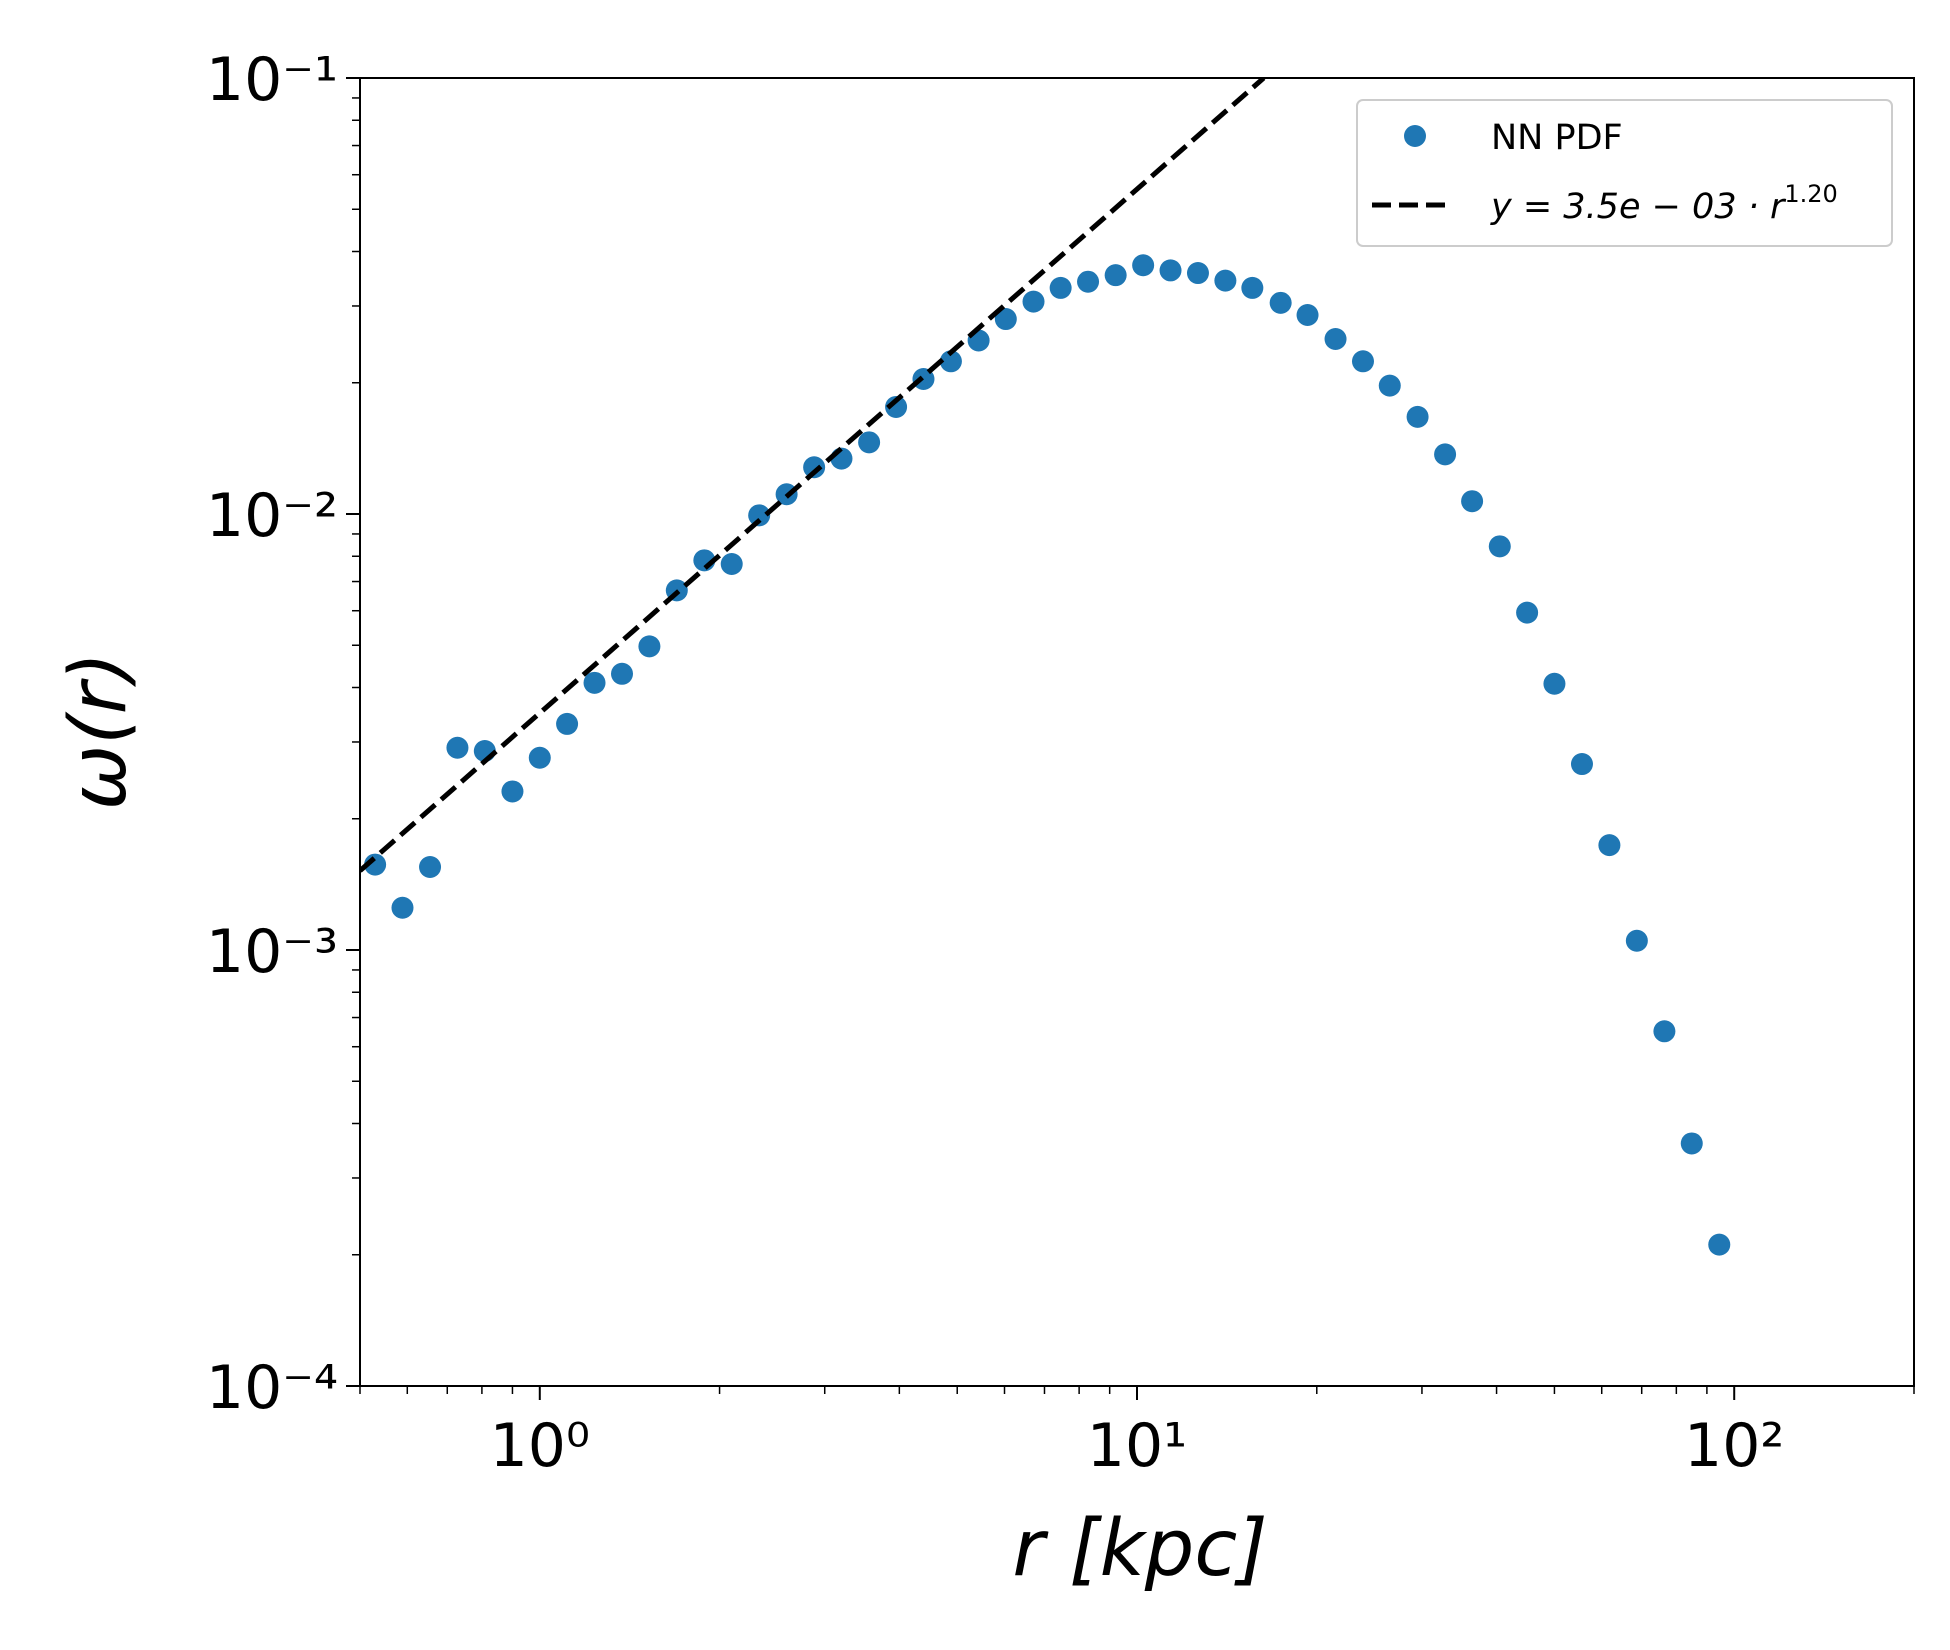 This screenshot has width=1950, height=1650. I want to click on legend-box, so click(1624, 173).